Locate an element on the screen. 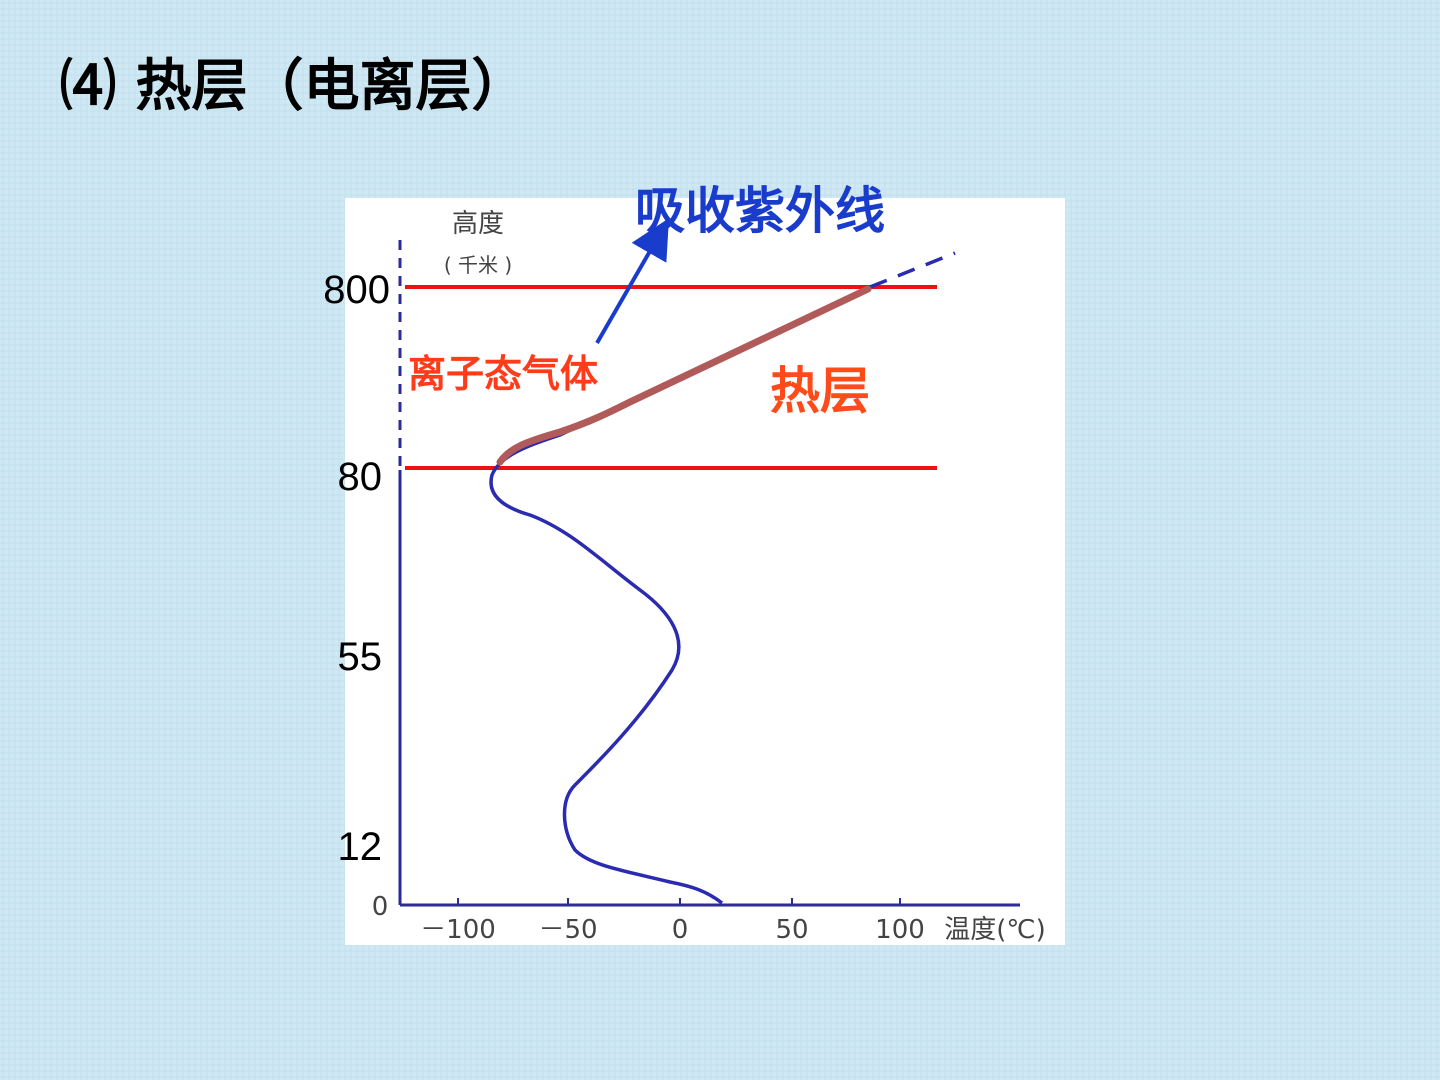 The image size is (1440, 1080). slide-title: ⑷ 热层（电离层） is located at coordinates (294, 86).